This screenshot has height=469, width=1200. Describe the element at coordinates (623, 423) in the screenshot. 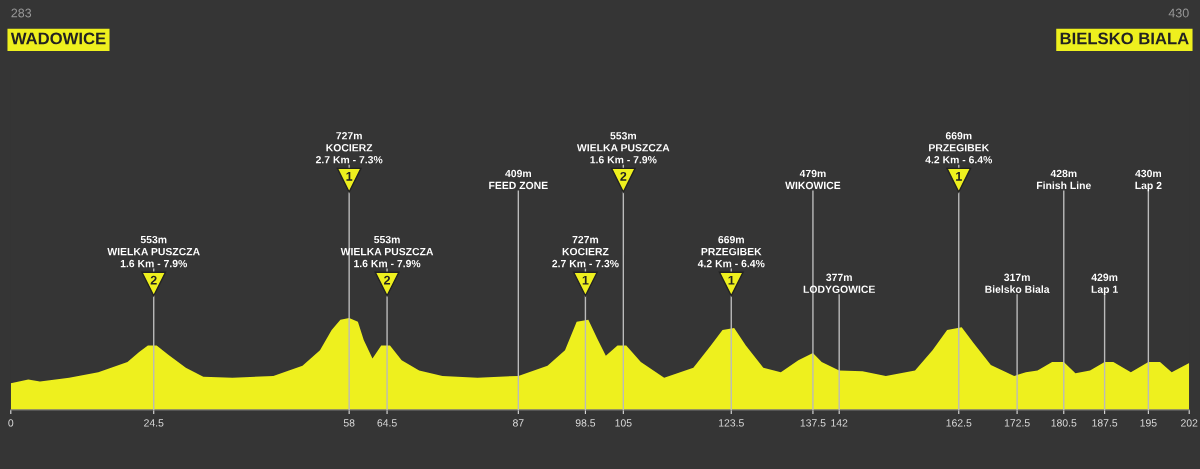

I see `x-tick-label: 105` at that location.